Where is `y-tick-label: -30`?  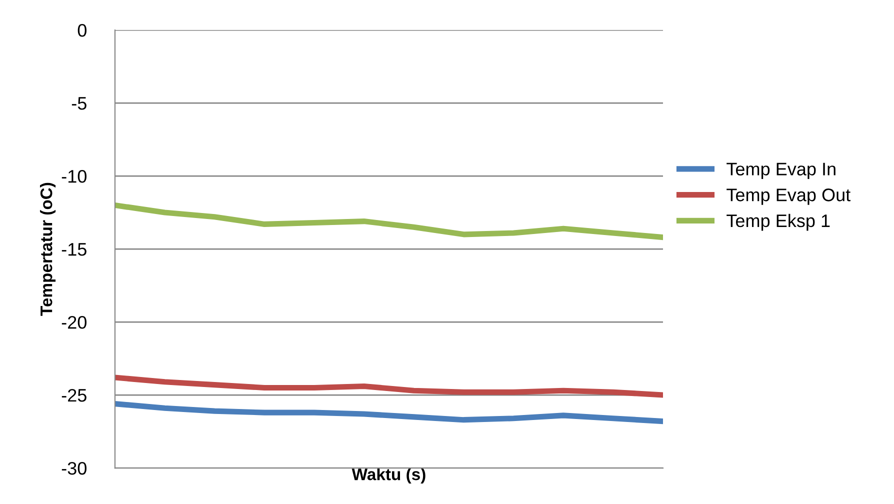
y-tick-label: -30 is located at coordinates (74, 468).